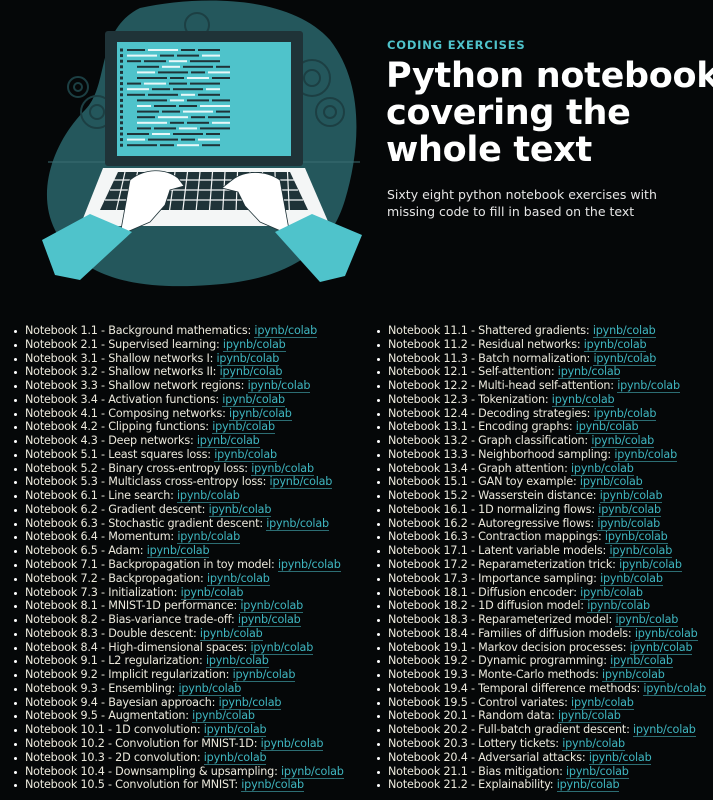 The width and height of the screenshot is (713, 800). Describe the element at coordinates (100, 688) in the screenshot. I see `notebook-title: Notebook 9.3 - Ensembling:` at that location.